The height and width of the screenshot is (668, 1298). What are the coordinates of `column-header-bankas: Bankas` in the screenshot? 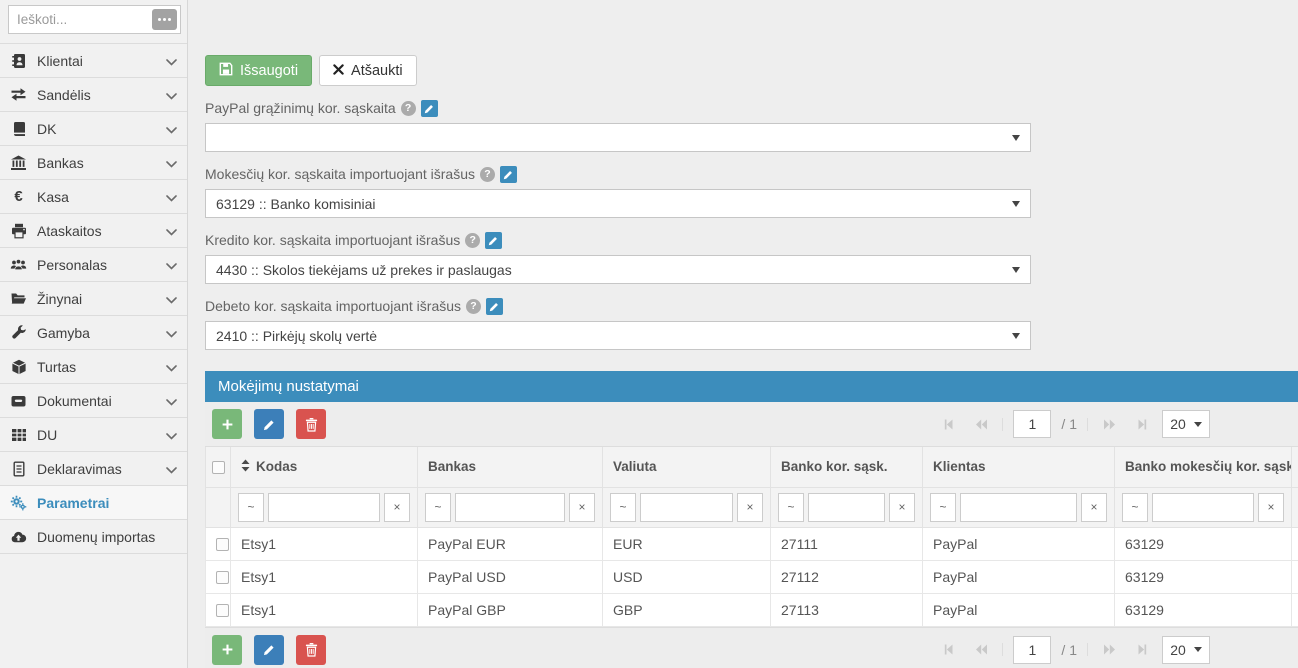 It's located at (510, 467).